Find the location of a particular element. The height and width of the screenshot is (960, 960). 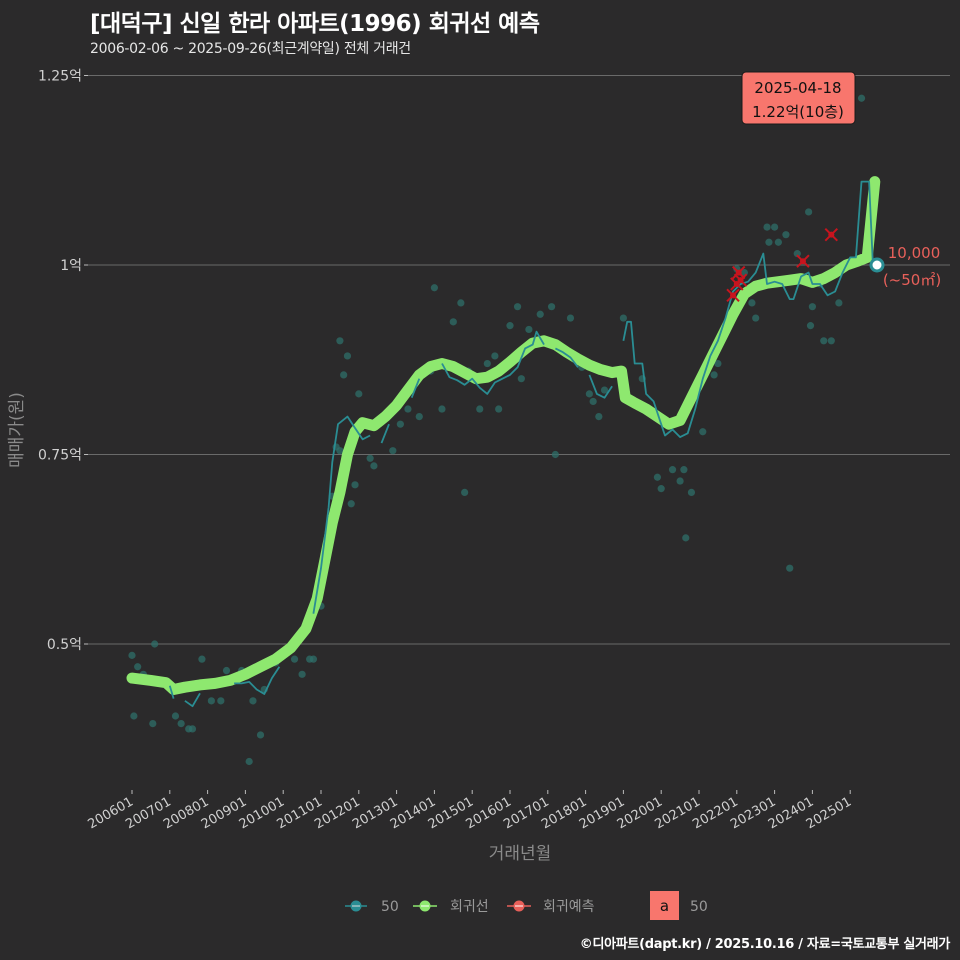

svg-text: a is located at coordinates (664, 906).